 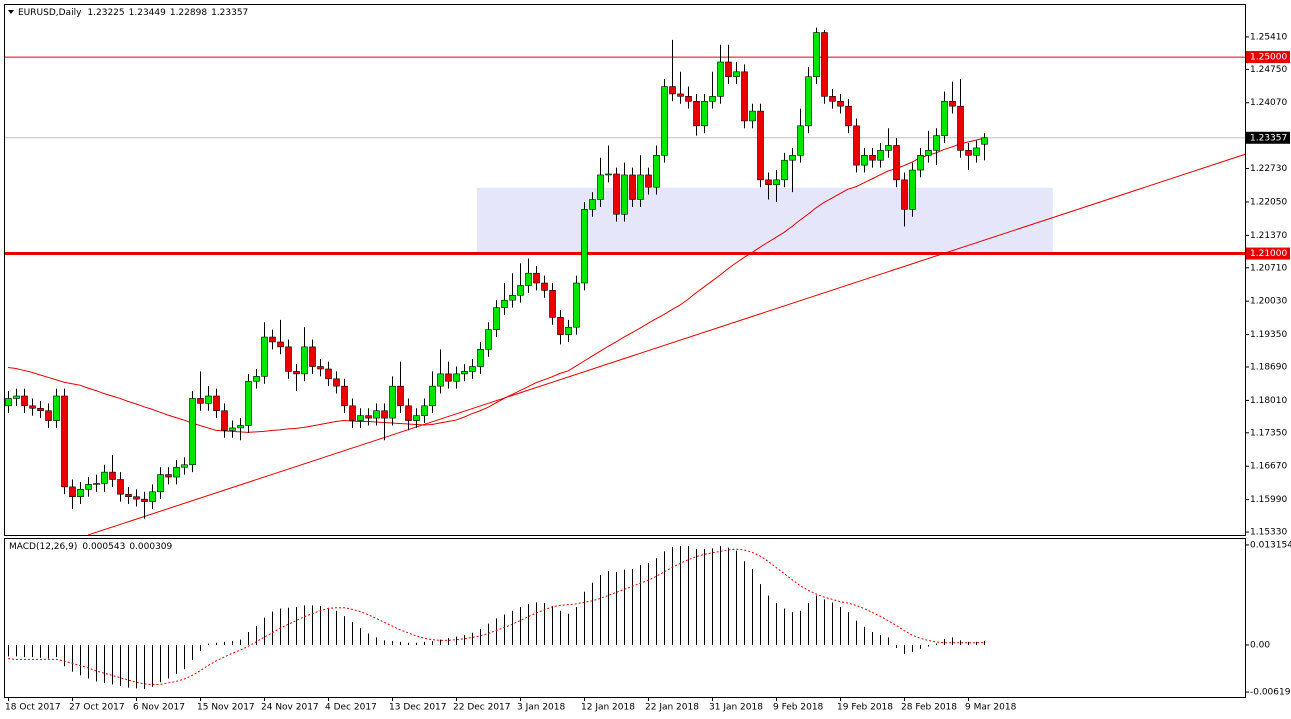 I want to click on price-label-box, so click(x=1268, y=137).